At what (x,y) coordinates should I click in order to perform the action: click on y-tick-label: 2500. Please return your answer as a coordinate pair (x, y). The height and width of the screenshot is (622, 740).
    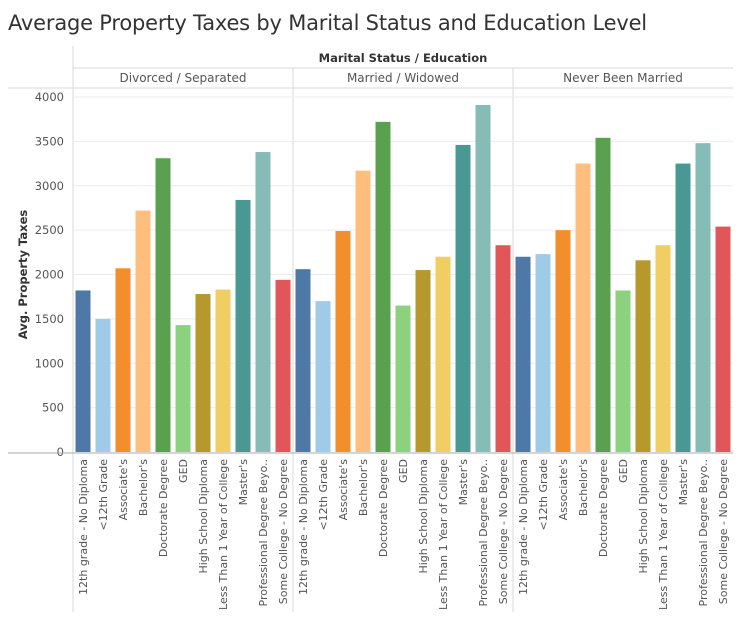
    Looking at the image, I should click on (49, 230).